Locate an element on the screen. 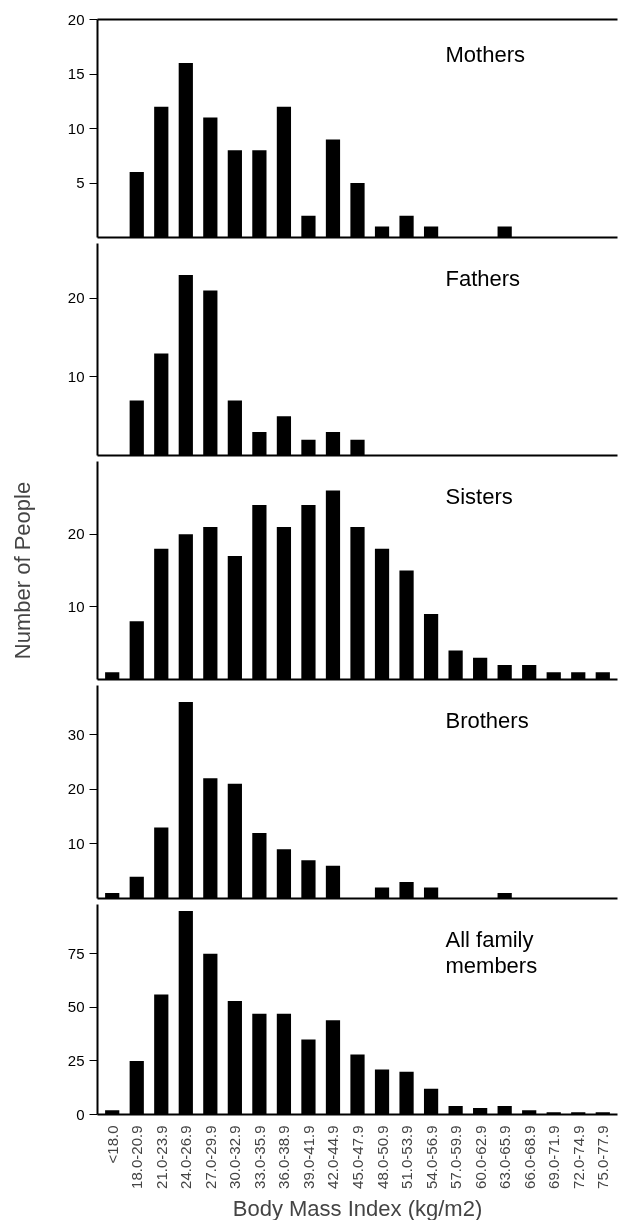 The image size is (623, 1220). text: All family members is located at coordinates (491, 952).